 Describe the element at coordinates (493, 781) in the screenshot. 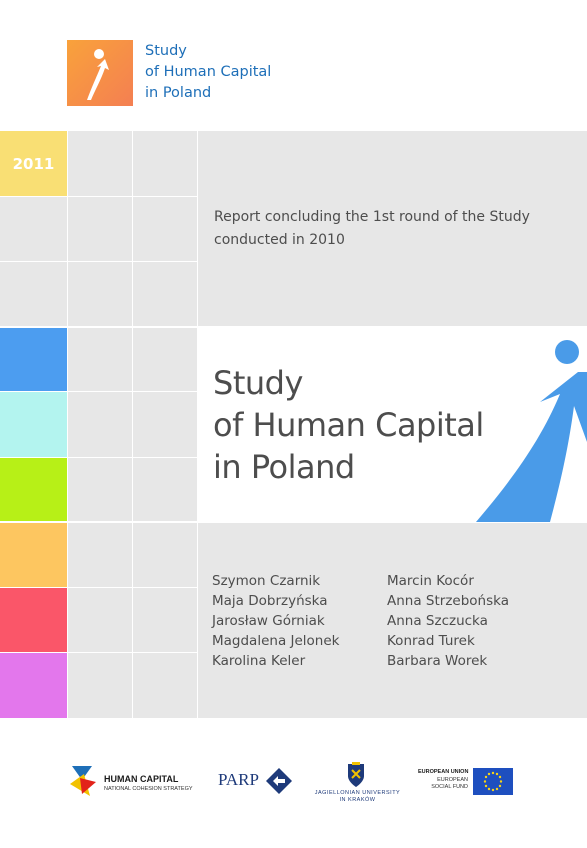

I see `eu-flag-icon` at that location.